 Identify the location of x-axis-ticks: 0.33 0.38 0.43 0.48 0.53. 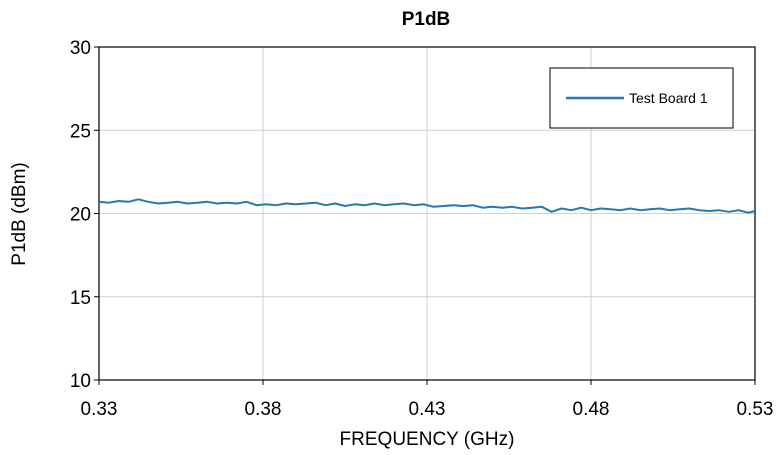
(427, 400).